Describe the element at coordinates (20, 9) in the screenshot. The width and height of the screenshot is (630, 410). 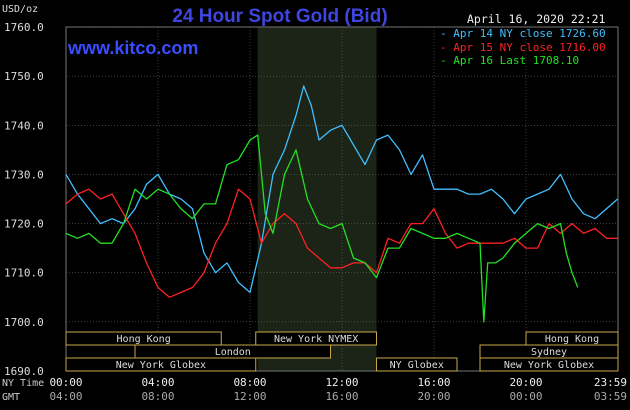
I see `y-axis-units-label: USD/oz` at that location.